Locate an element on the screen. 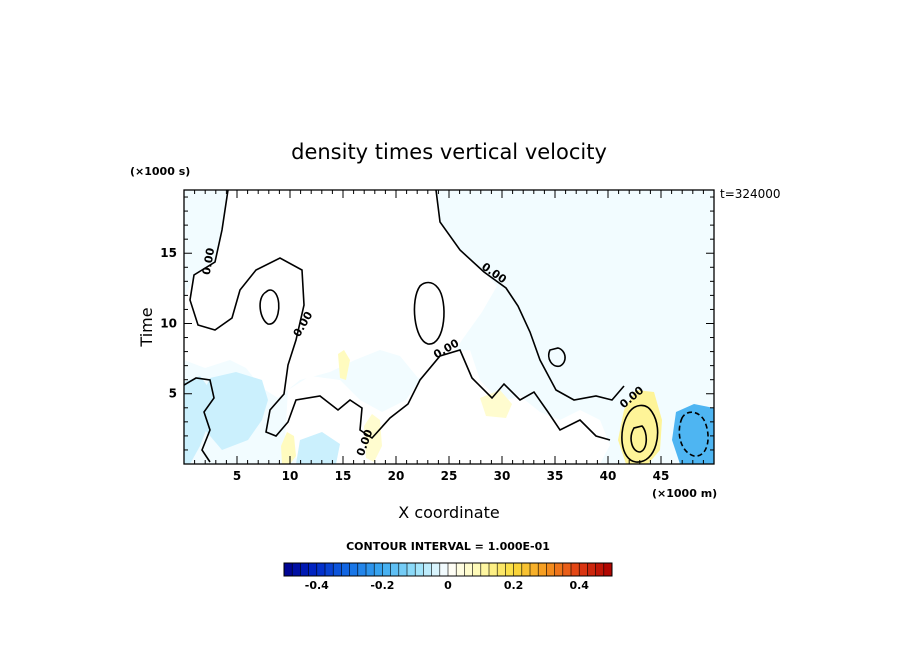 This screenshot has height=654, width=904. x-tick-labels: 5 10 15 20 25 30 35 40 45 is located at coordinates (451, 476).